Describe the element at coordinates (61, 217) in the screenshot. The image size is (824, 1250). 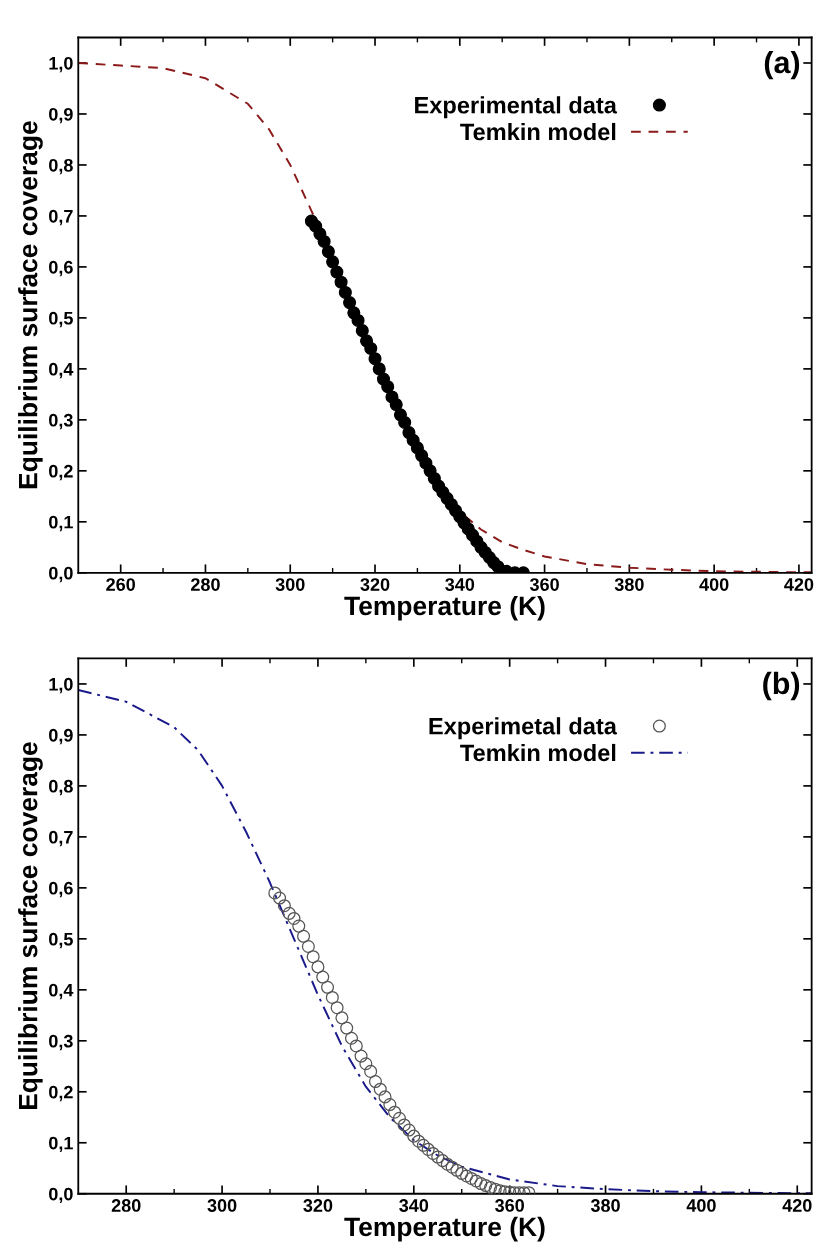
I see `y-tick-label: 0,7` at that location.